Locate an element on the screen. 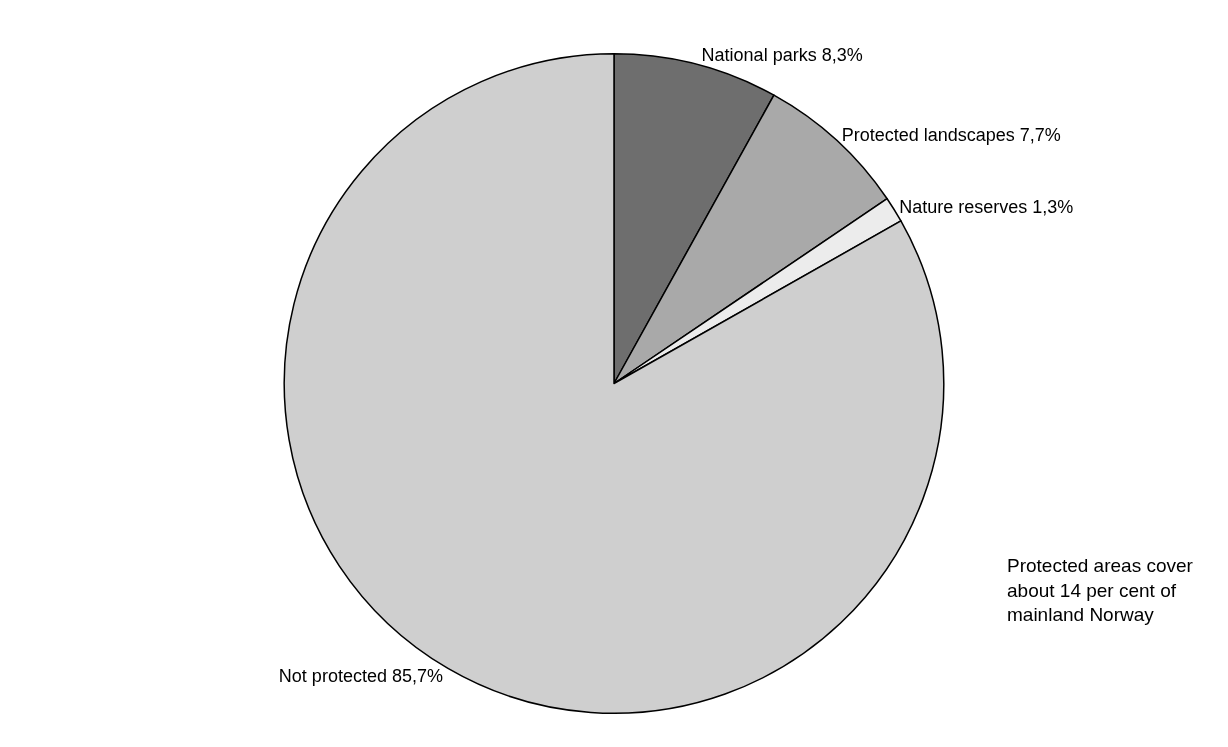 The width and height of the screenshot is (1228, 747). slice-label: Nature reserves 1,3% is located at coordinates (986, 206).